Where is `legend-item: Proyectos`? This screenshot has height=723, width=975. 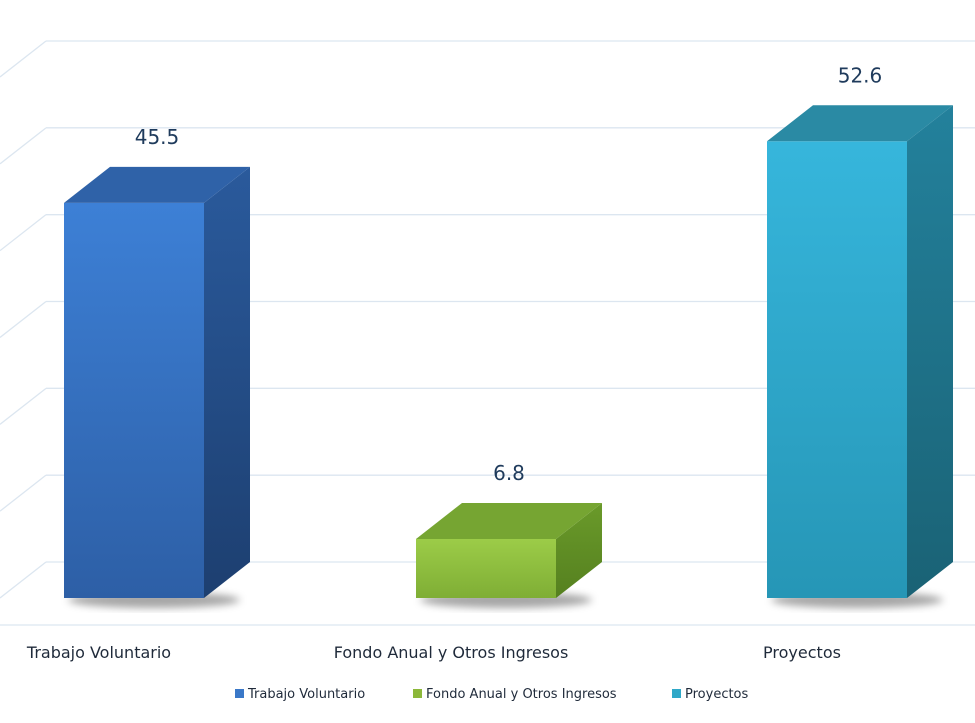
legend-item: Proyectos is located at coordinates (710, 694).